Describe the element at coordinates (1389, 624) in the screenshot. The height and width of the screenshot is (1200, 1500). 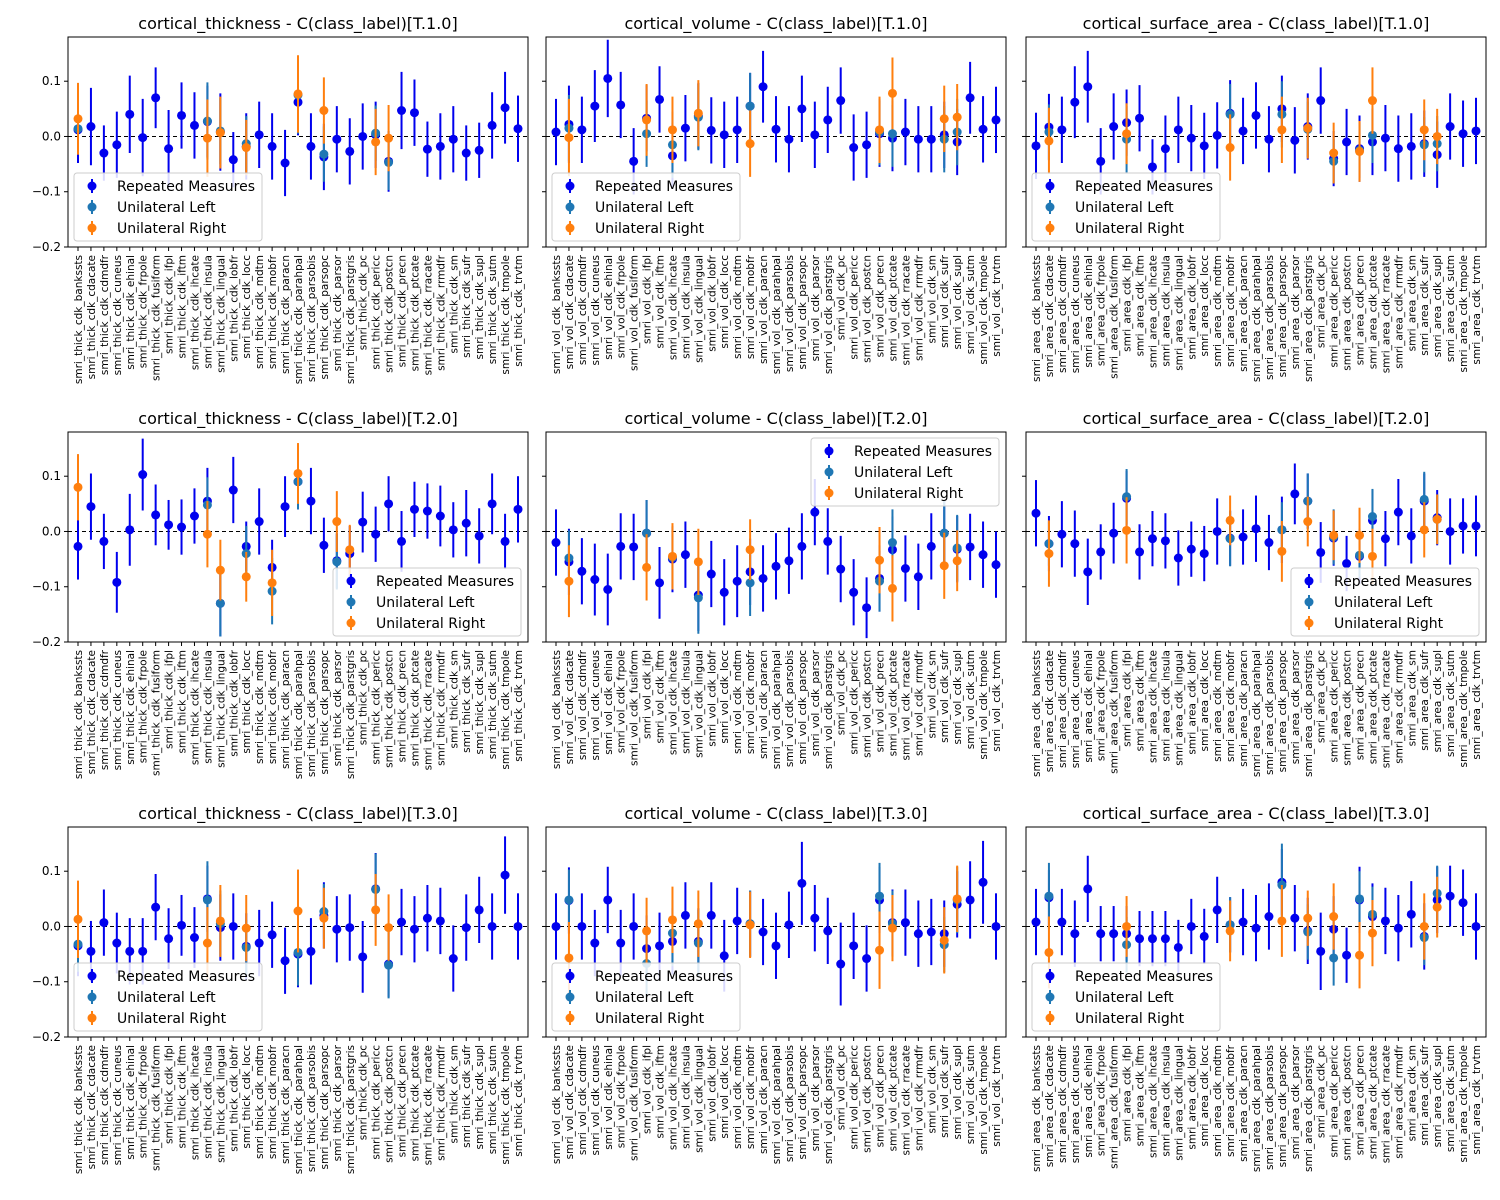
I see `legend-label-unilateral-right: Unilateral Right` at that location.